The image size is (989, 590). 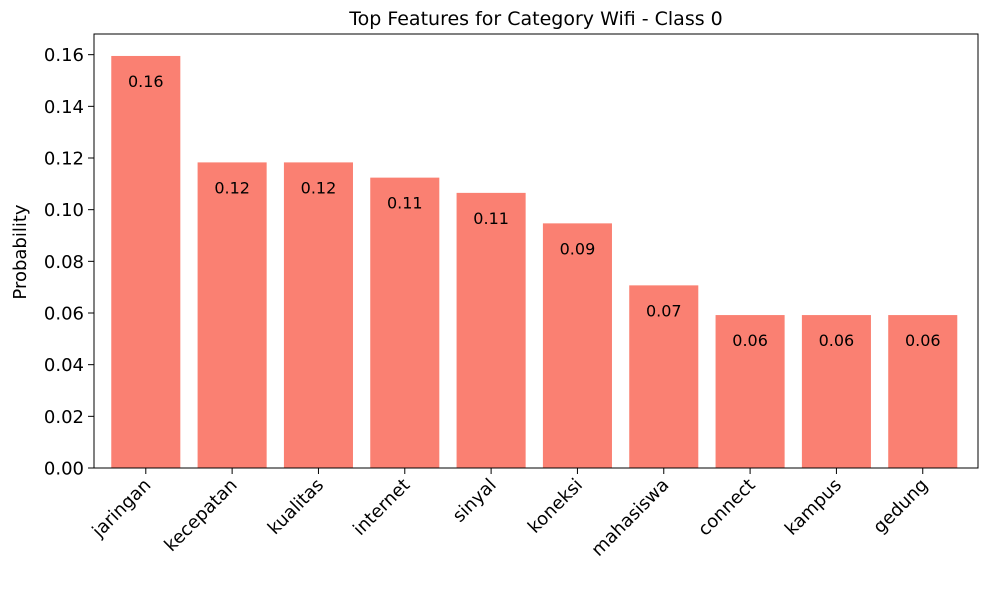 I want to click on bar-sinyal, so click(x=491, y=330).